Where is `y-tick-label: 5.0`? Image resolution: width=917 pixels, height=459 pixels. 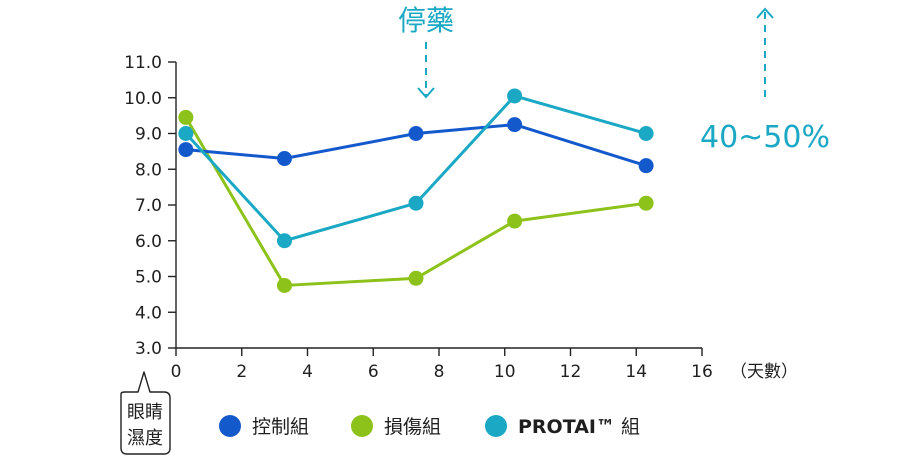 y-tick-label: 5.0 is located at coordinates (148, 278).